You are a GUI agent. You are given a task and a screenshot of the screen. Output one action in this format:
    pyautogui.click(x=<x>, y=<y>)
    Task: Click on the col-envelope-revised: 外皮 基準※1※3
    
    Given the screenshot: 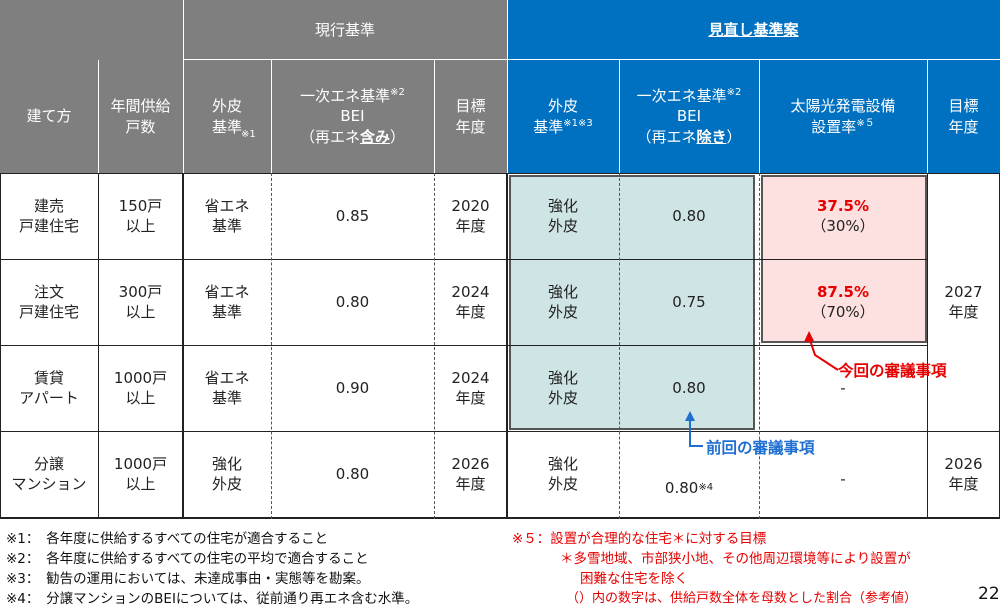 What is the action you would take?
    pyautogui.click(x=563, y=116)
    